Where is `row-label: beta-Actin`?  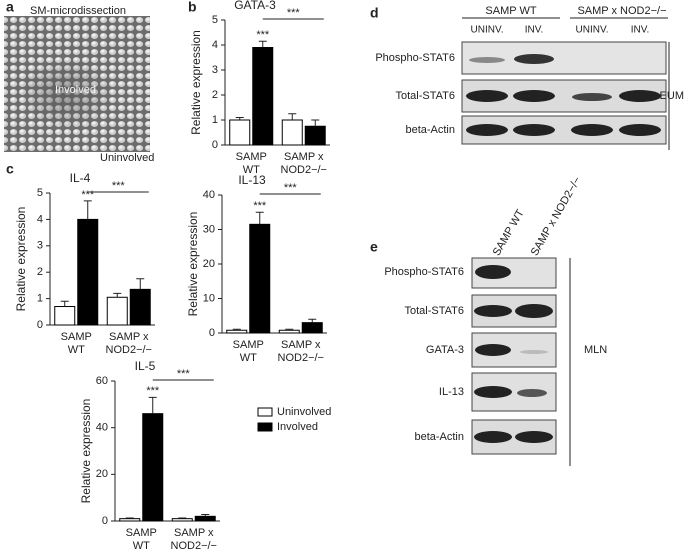
row-label: beta-Actin is located at coordinates (439, 437).